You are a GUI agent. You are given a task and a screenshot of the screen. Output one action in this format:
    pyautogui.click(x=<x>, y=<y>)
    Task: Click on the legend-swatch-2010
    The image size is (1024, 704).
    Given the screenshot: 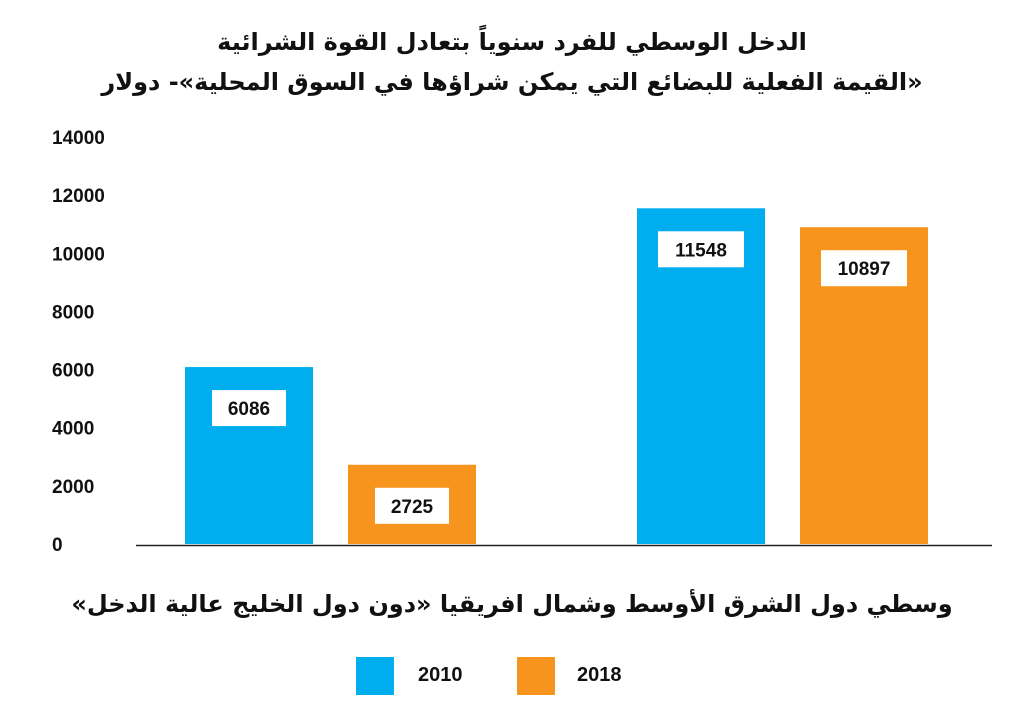 What is the action you would take?
    pyautogui.click(x=375, y=676)
    